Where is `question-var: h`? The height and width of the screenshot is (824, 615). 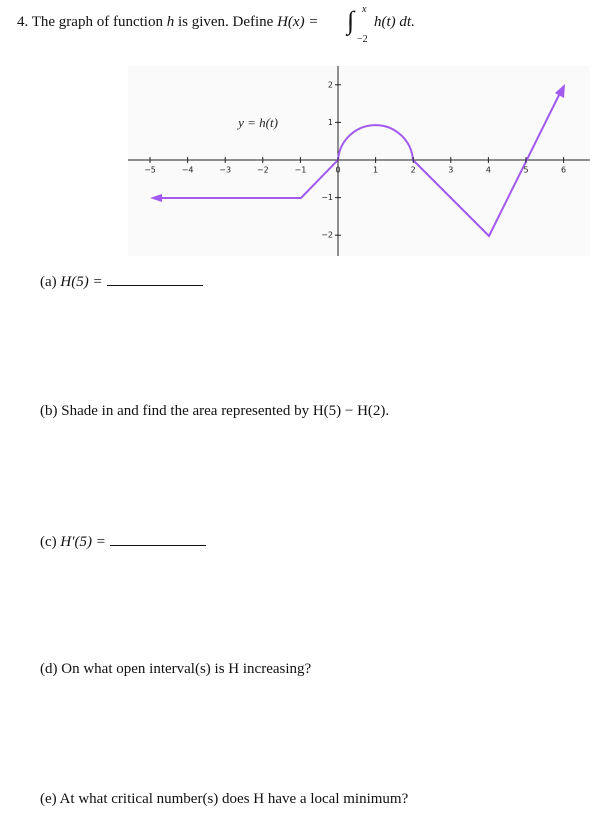
question-var: h is located at coordinates (170, 22).